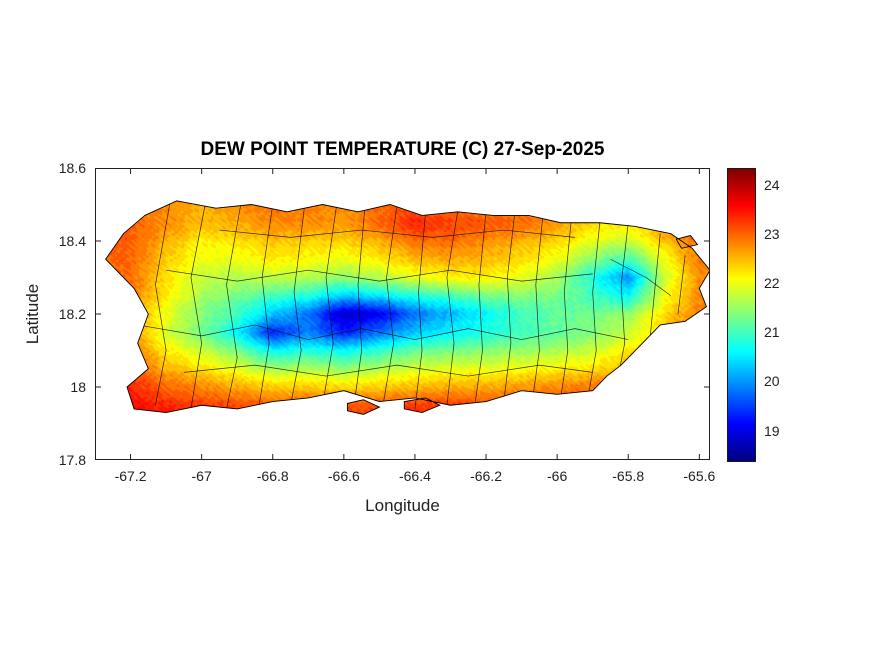  What do you see at coordinates (486, 476) in the screenshot?
I see `x-tick-label: -66.2` at bounding box center [486, 476].